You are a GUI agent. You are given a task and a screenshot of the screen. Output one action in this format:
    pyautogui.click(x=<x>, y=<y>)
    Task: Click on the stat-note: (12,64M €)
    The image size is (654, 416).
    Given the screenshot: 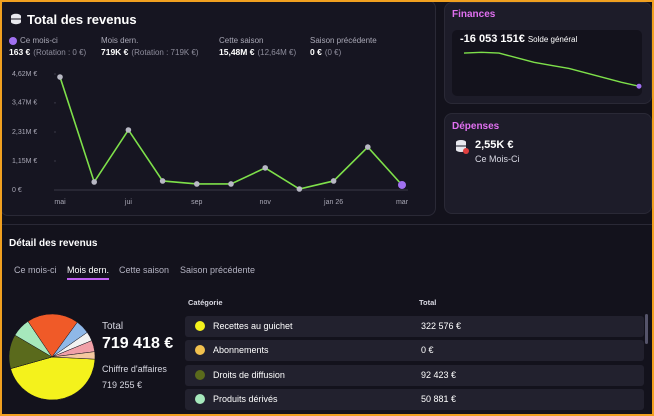 What is the action you would take?
    pyautogui.click(x=277, y=52)
    